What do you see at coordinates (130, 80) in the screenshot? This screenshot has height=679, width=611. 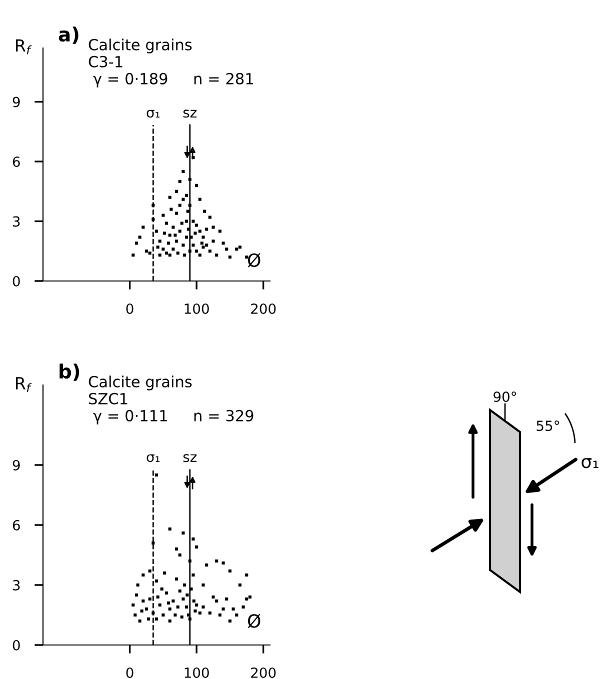 I see `annotation: γ = 0·189` at bounding box center [130, 80].